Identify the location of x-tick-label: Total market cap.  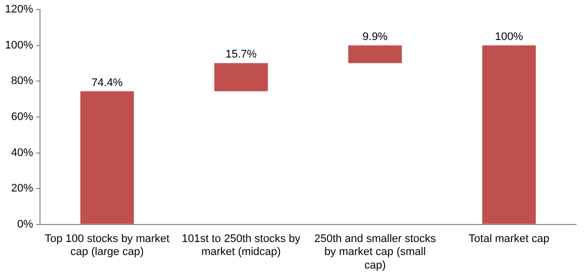
(509, 239).